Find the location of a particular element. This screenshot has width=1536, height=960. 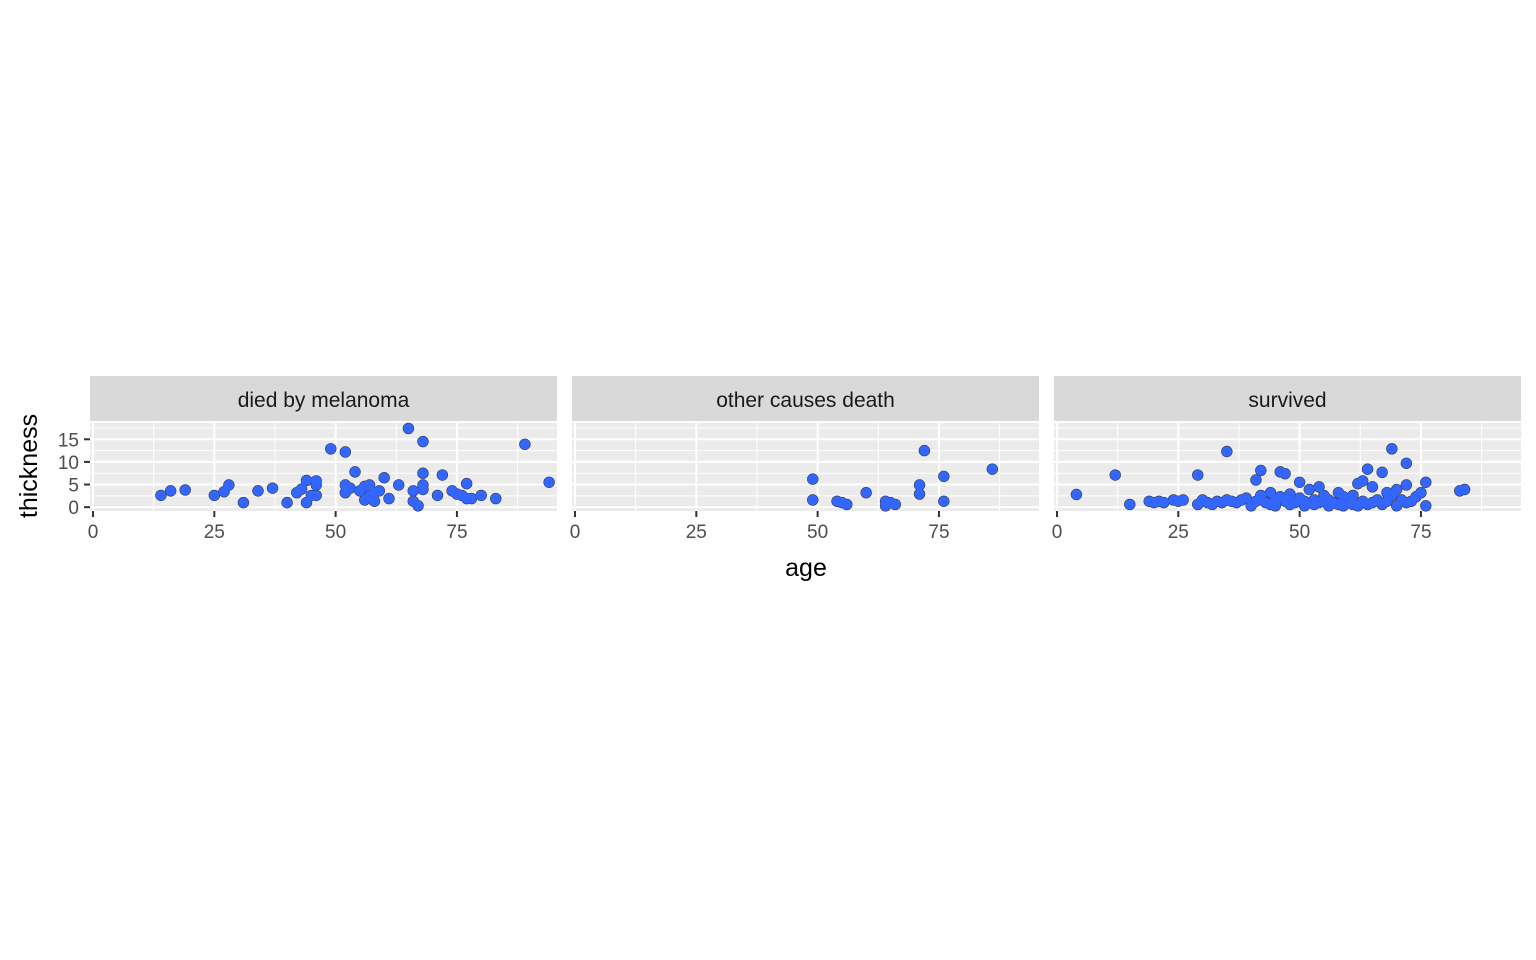

panel-background is located at coordinates (805, 467).